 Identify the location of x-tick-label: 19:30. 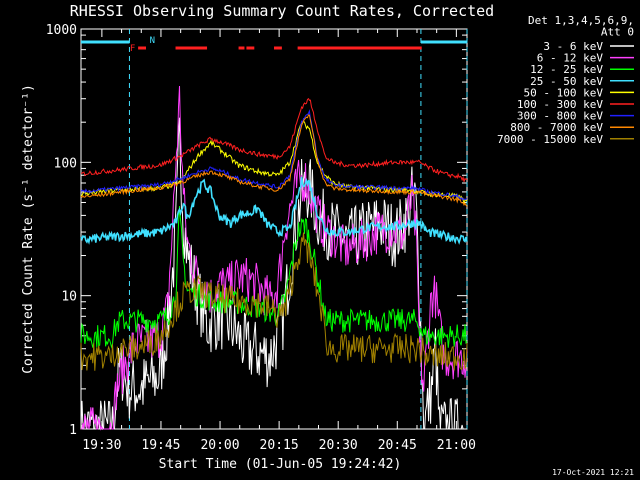
(101, 445).